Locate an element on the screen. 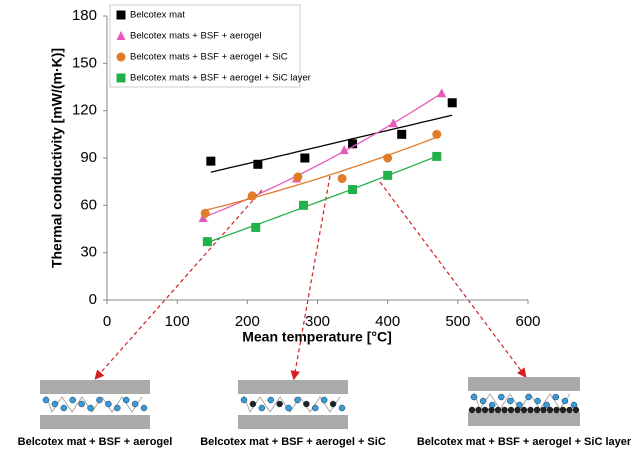 The image size is (639, 452). y-tick-label: 180 is located at coordinates (84, 15).